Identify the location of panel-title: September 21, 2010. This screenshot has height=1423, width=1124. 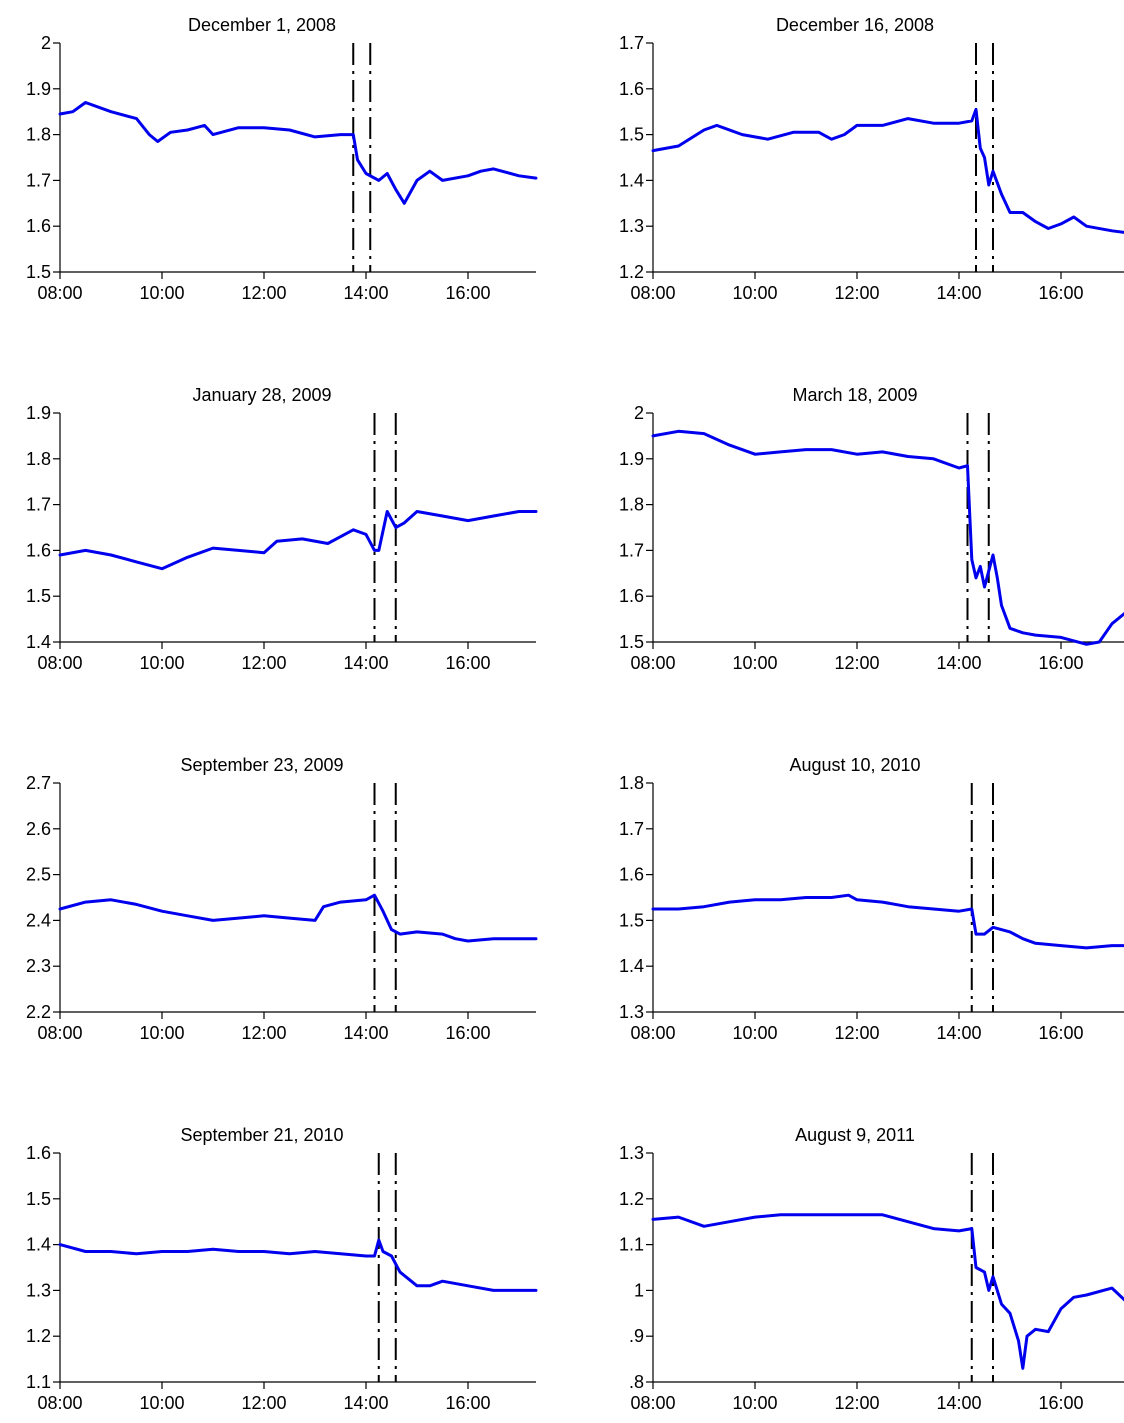
(261, 1135).